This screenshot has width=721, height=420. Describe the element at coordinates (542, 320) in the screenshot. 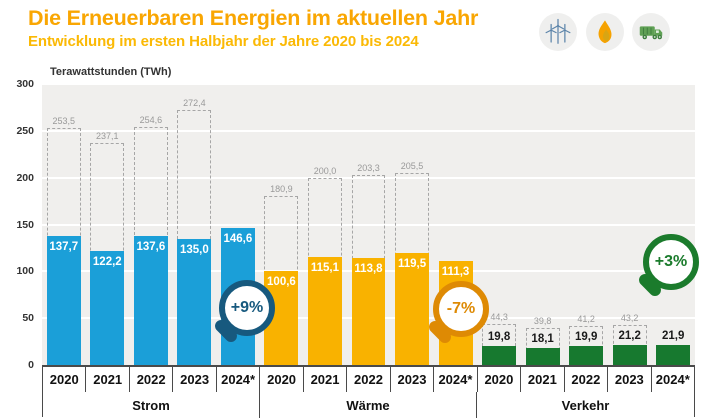

I see `dashed-value-label: 39,8` at that location.